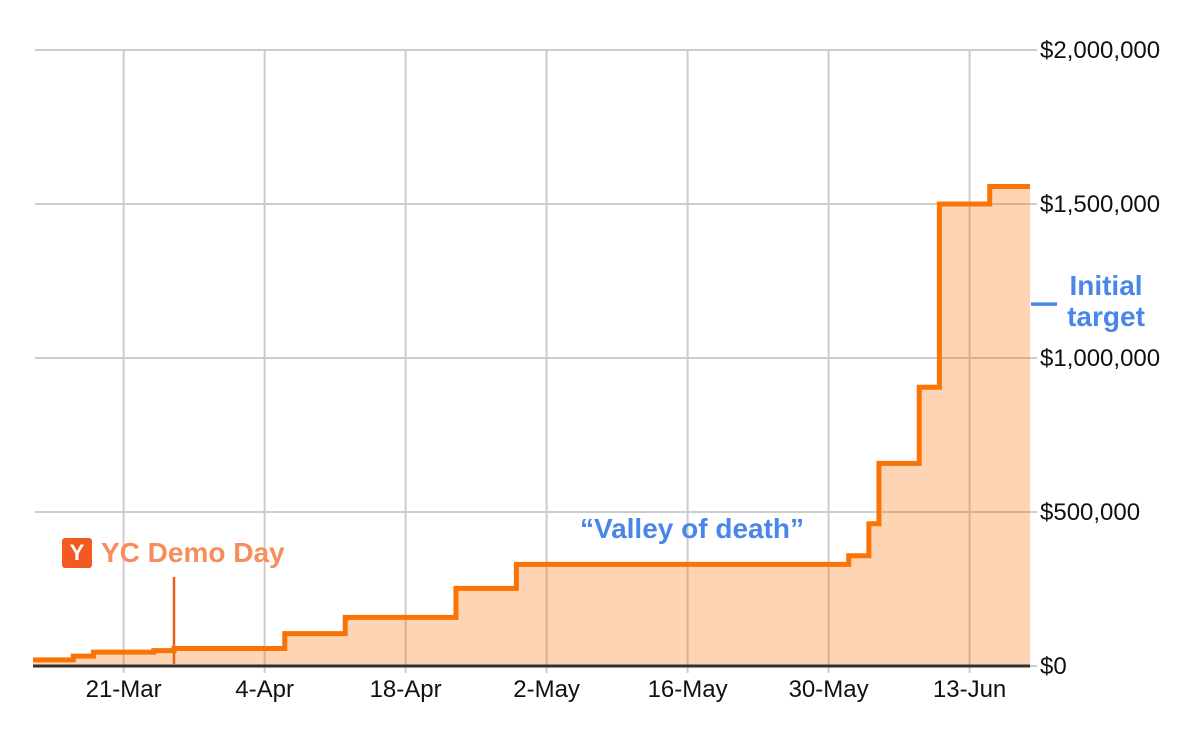 This screenshot has height=742, width=1200. What do you see at coordinates (1053, 666) in the screenshot?
I see `y-axis-tick-label: $0` at bounding box center [1053, 666].